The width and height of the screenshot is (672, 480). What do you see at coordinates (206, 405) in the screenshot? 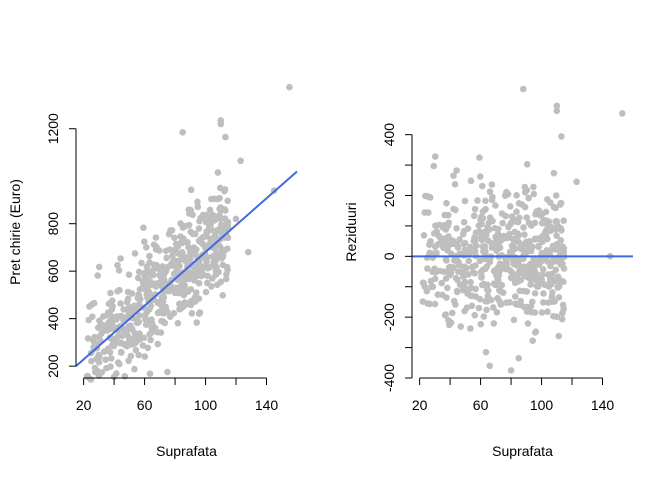
I see `x-tick-label: 100` at bounding box center [206, 405].